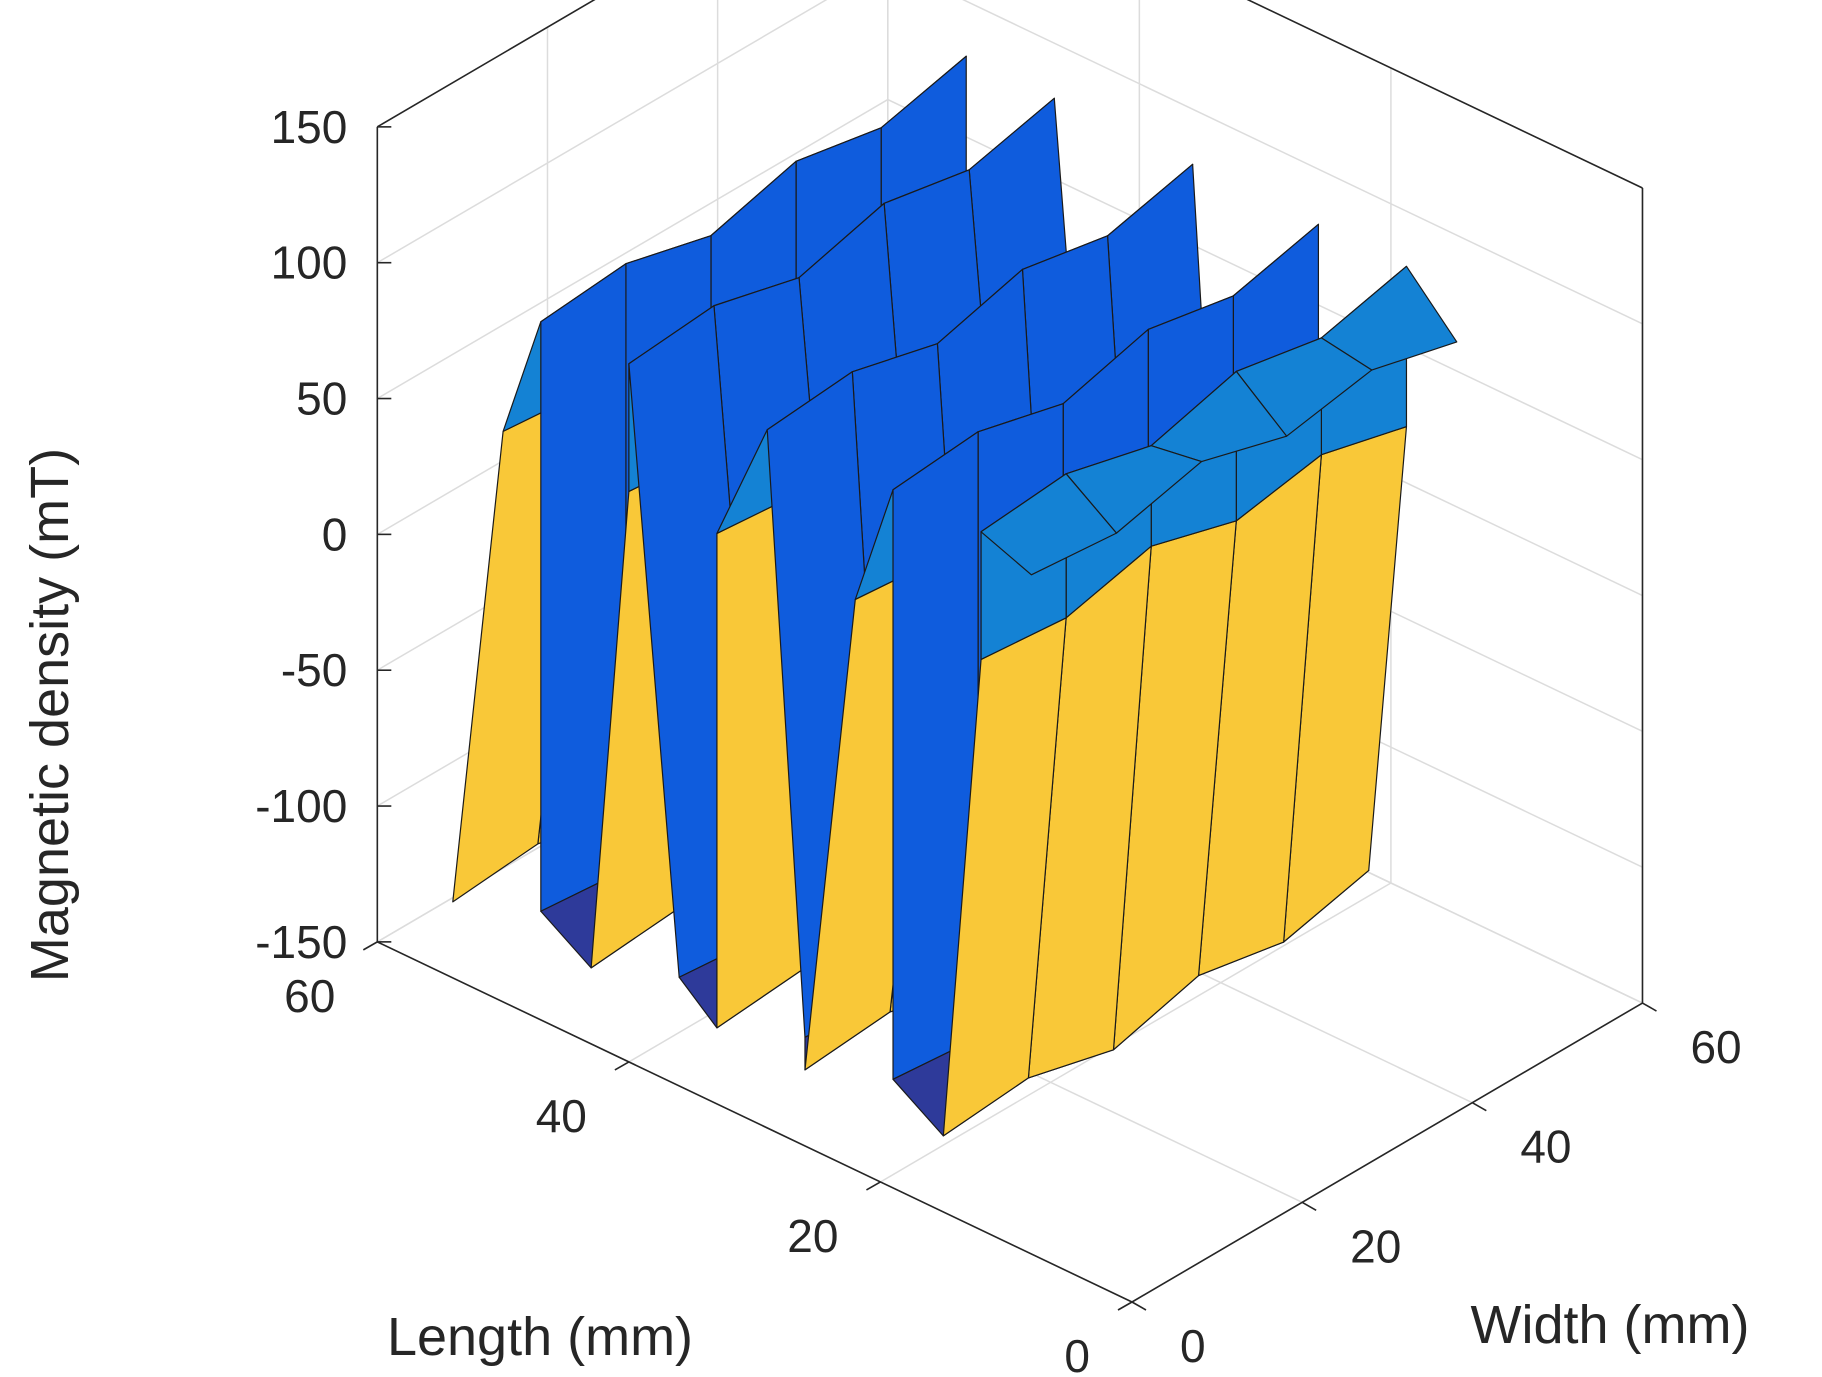  I want to click on z-tick-label: 100, so click(309, 263).